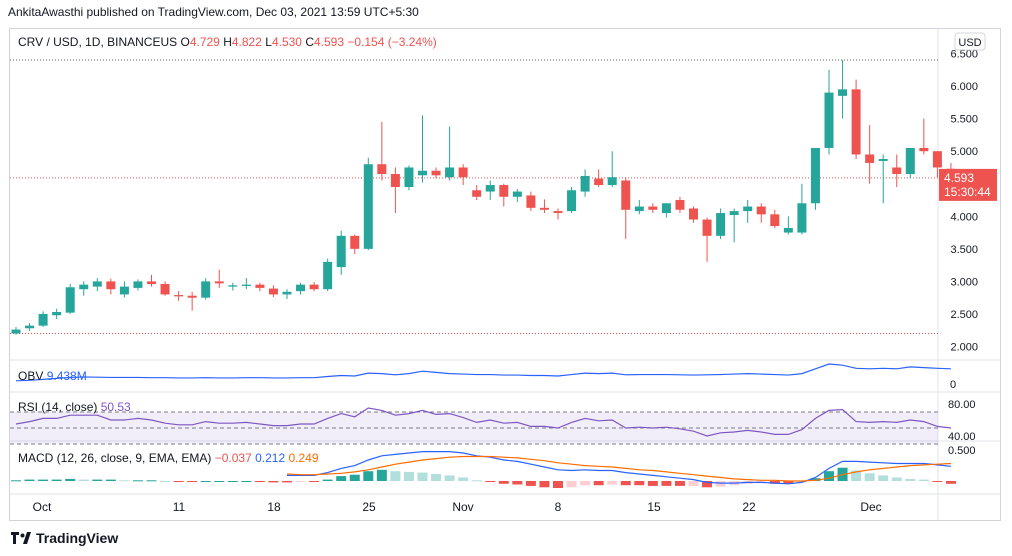  I want to click on close-value: 4.593, so click(330, 42).